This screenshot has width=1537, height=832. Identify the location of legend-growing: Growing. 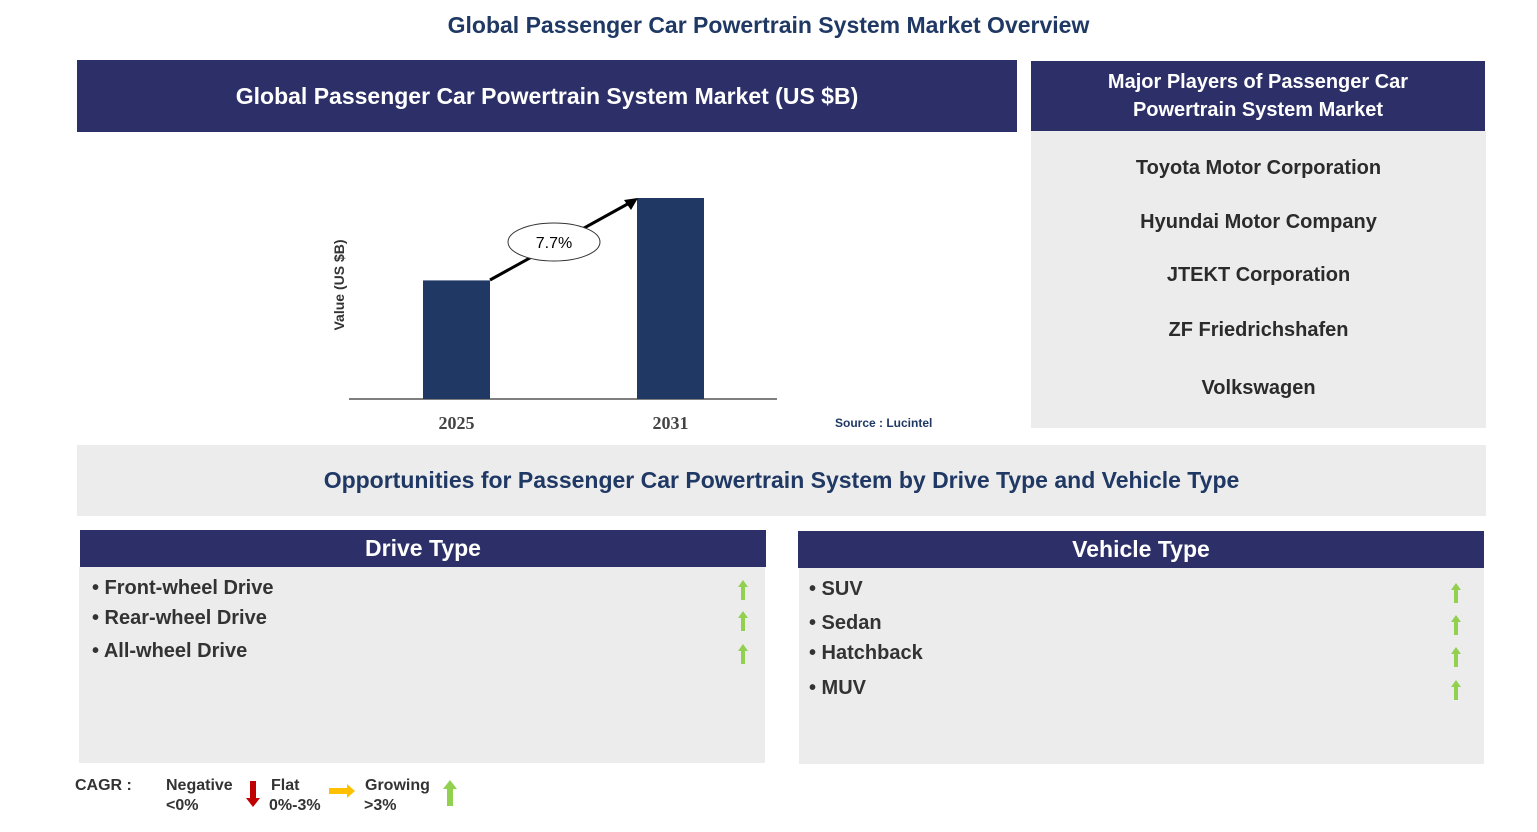
(397, 785).